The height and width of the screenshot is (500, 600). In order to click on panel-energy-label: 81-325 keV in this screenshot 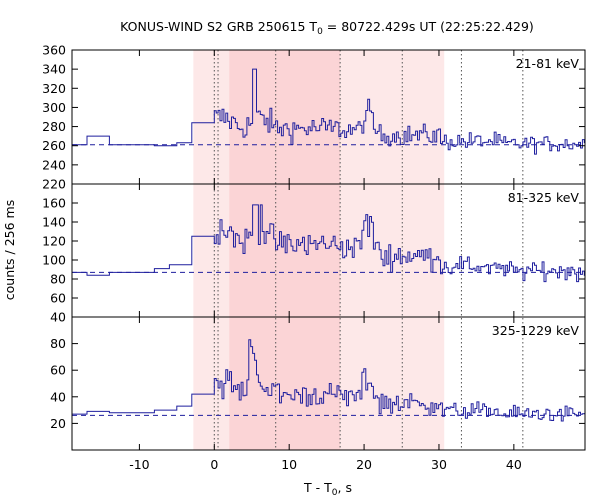, I will do `click(544, 197)`.